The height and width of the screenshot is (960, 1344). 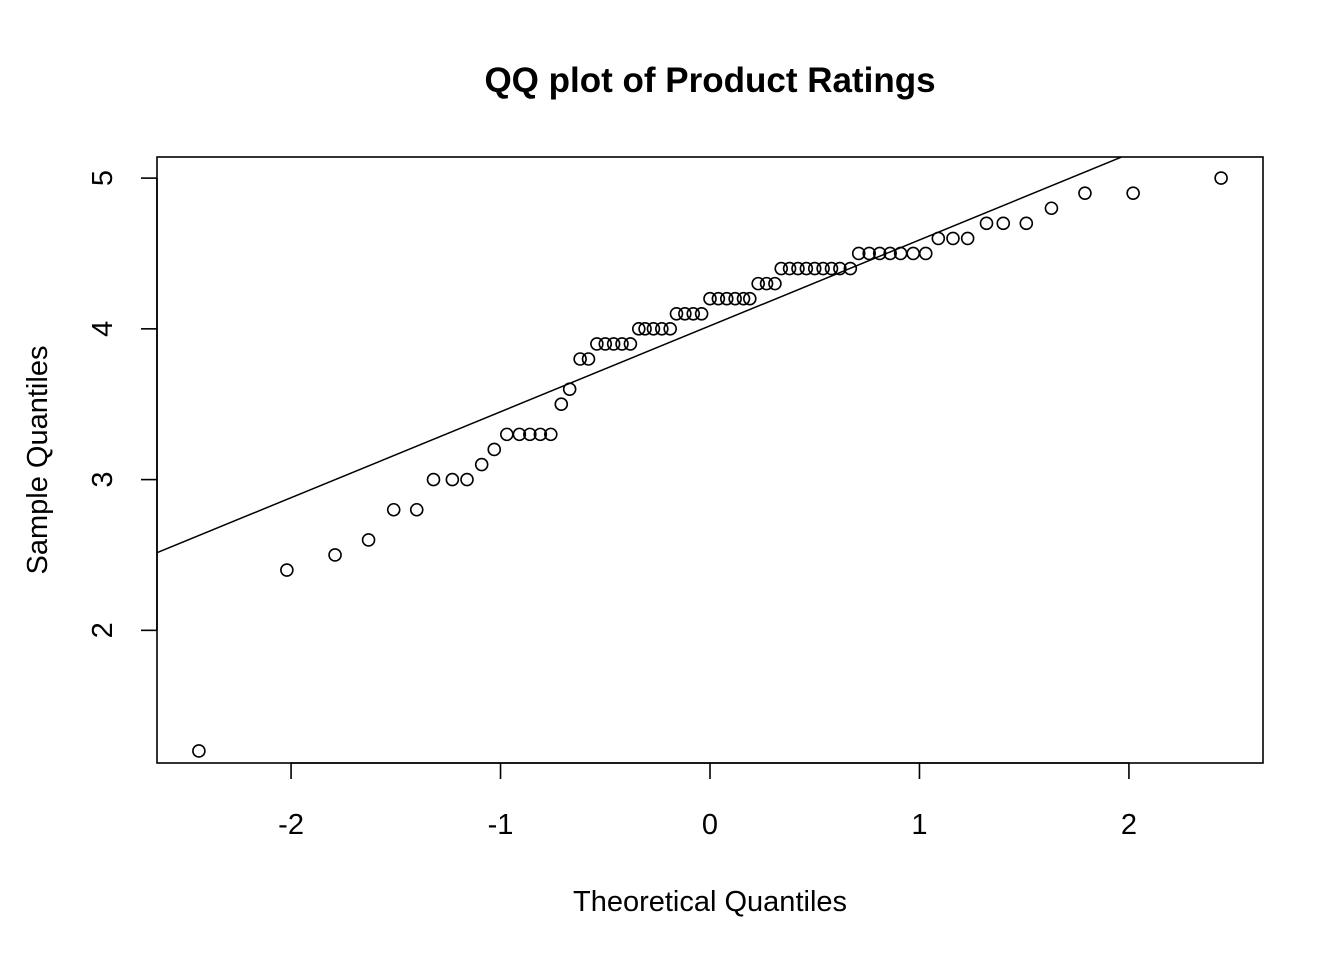 I want to click on y-tick-label: 5, so click(x=103, y=178).